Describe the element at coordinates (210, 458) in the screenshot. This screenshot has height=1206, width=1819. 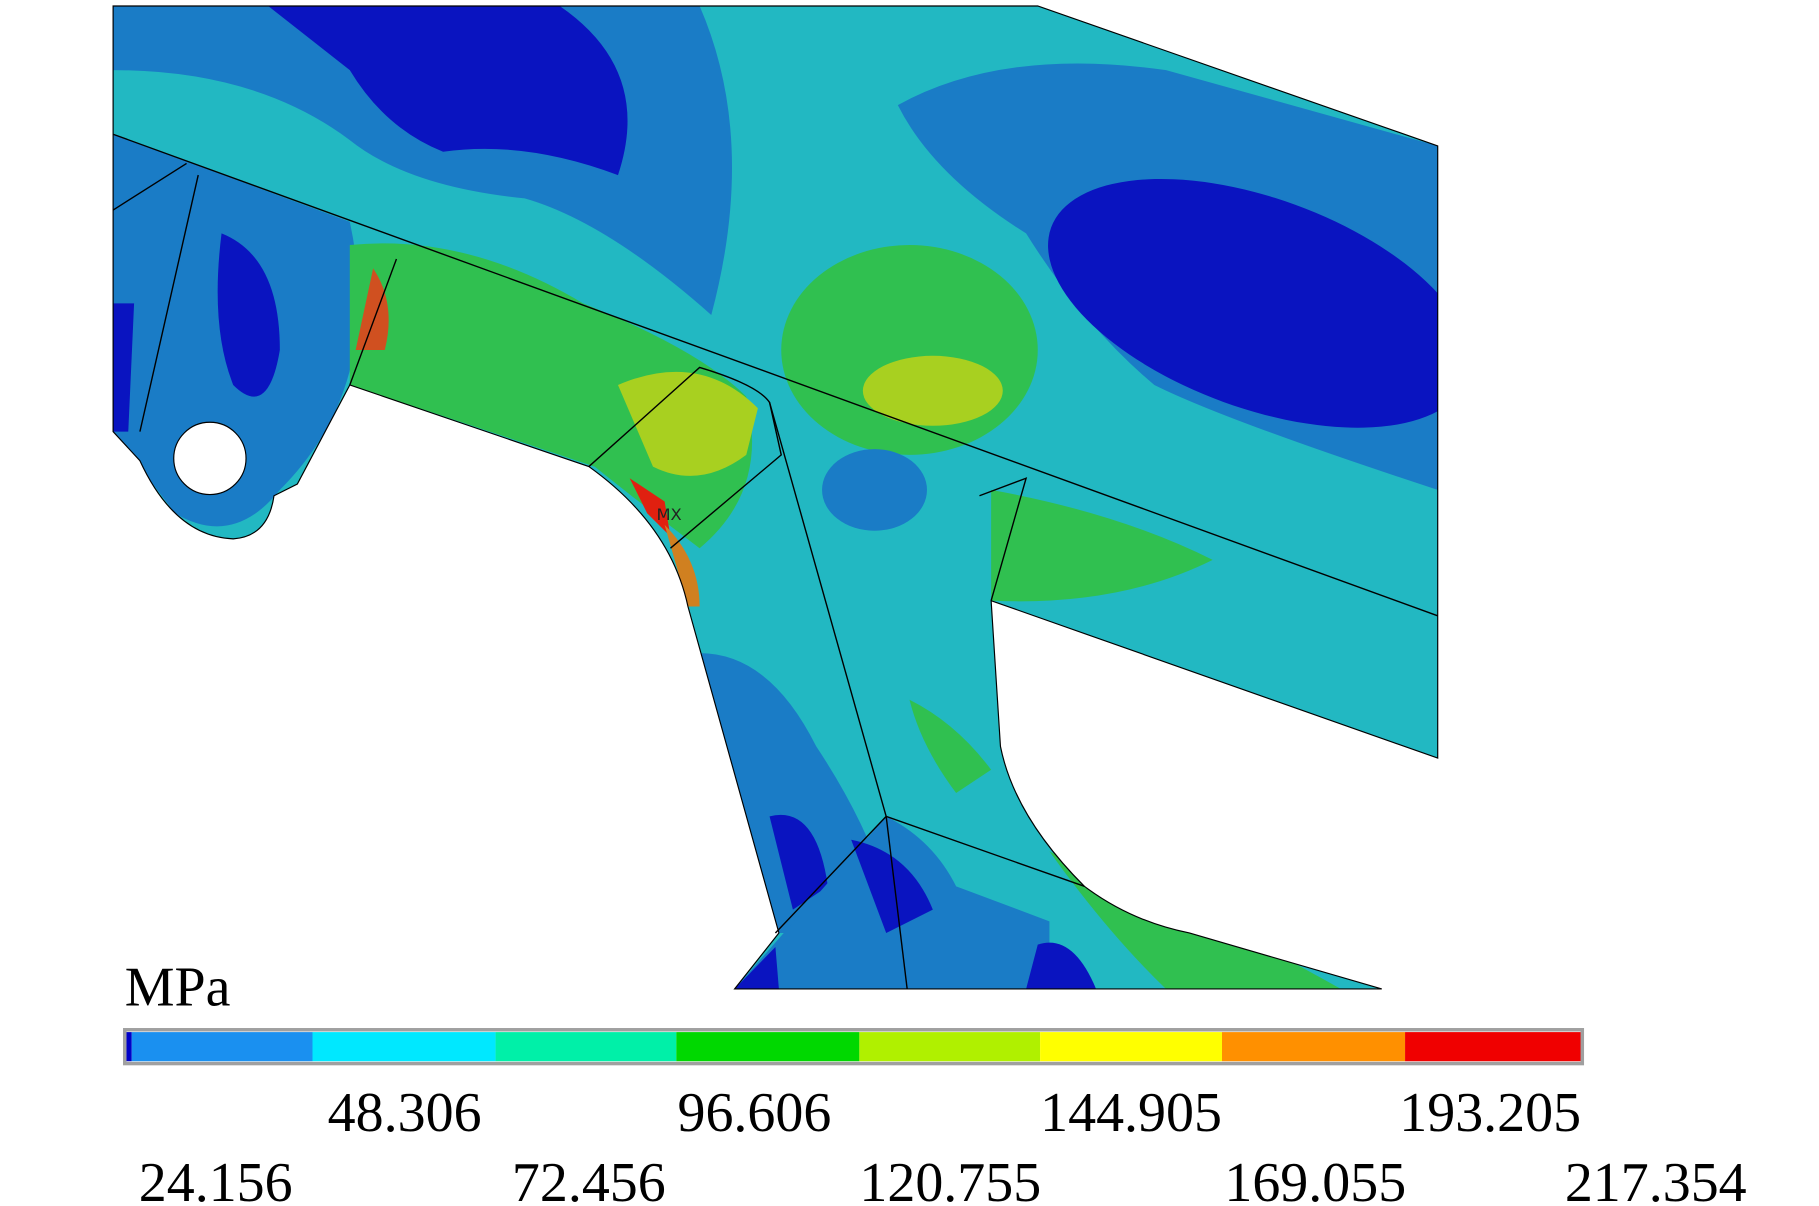
I see `hole` at that location.